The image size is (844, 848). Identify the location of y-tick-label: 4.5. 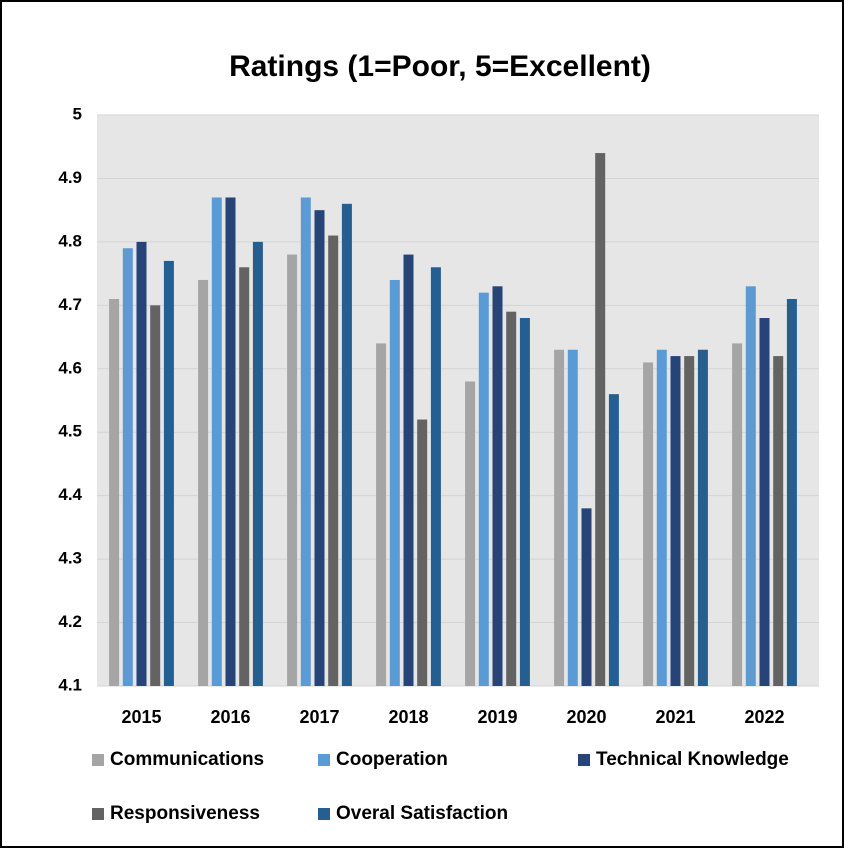
(70, 431).